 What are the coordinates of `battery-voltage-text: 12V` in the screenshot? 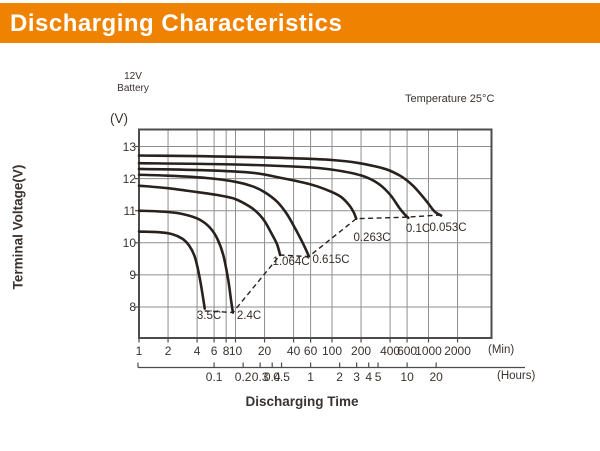 It's located at (133, 76).